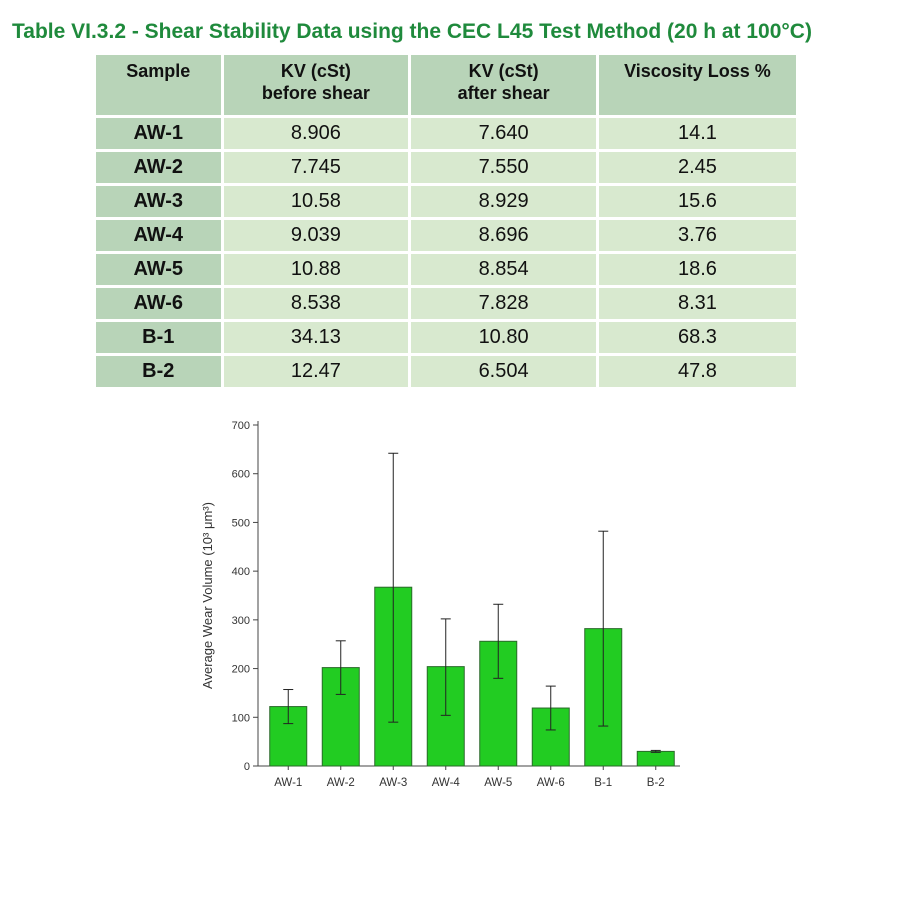 Image resolution: width=916 pixels, height=900 pixels. Describe the element at coordinates (316, 201) in the screenshot. I see `value-cell: 10.58` at that location.